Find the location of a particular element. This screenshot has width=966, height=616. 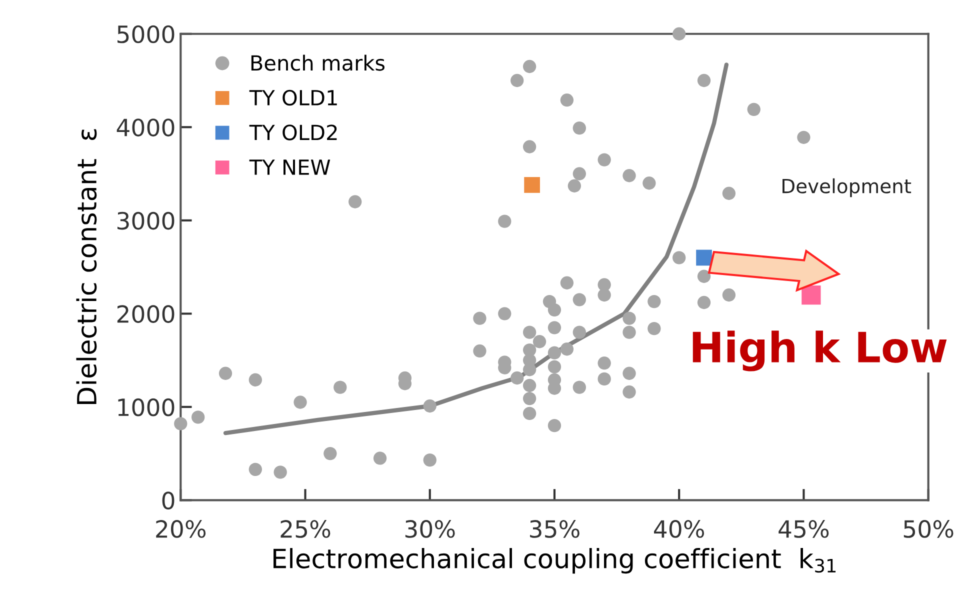

y-tick-label: 5000 is located at coordinates (146, 34).